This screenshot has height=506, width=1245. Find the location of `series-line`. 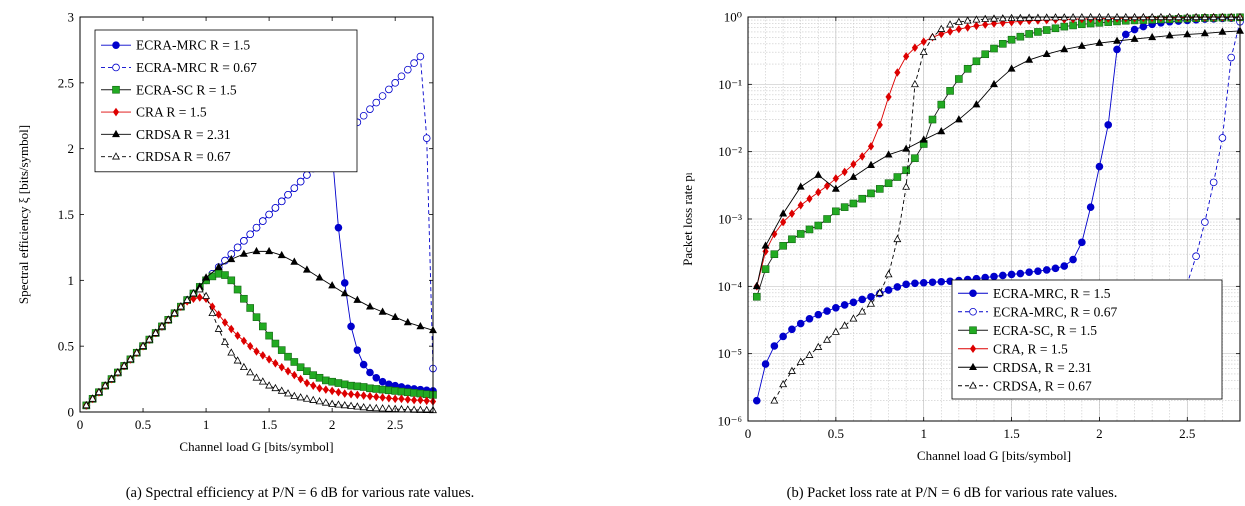

series-line is located at coordinates (259, 339).